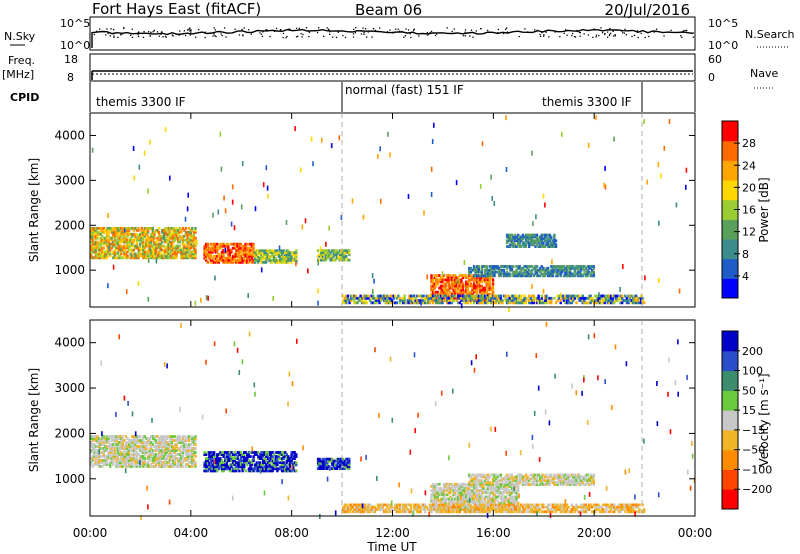 This screenshot has height=554, width=800. Describe the element at coordinates (730, 170) in the screenshot. I see `colorbar-segment` at that location.